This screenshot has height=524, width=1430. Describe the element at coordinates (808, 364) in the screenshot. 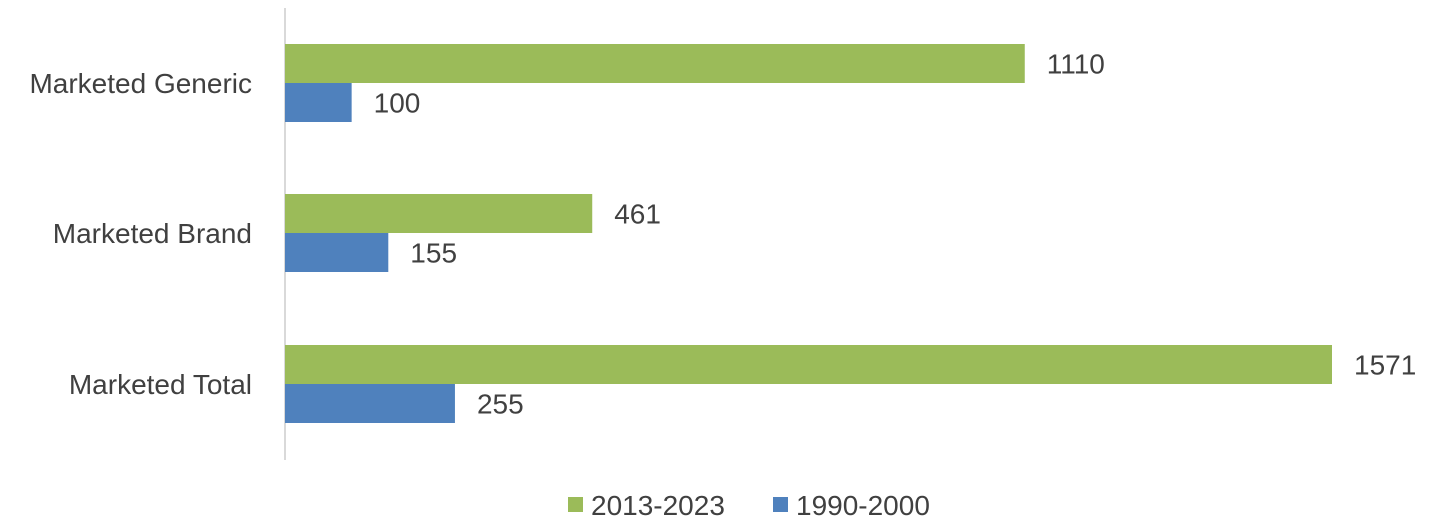

I see `bar-2013-2023-marketed-total` at that location.